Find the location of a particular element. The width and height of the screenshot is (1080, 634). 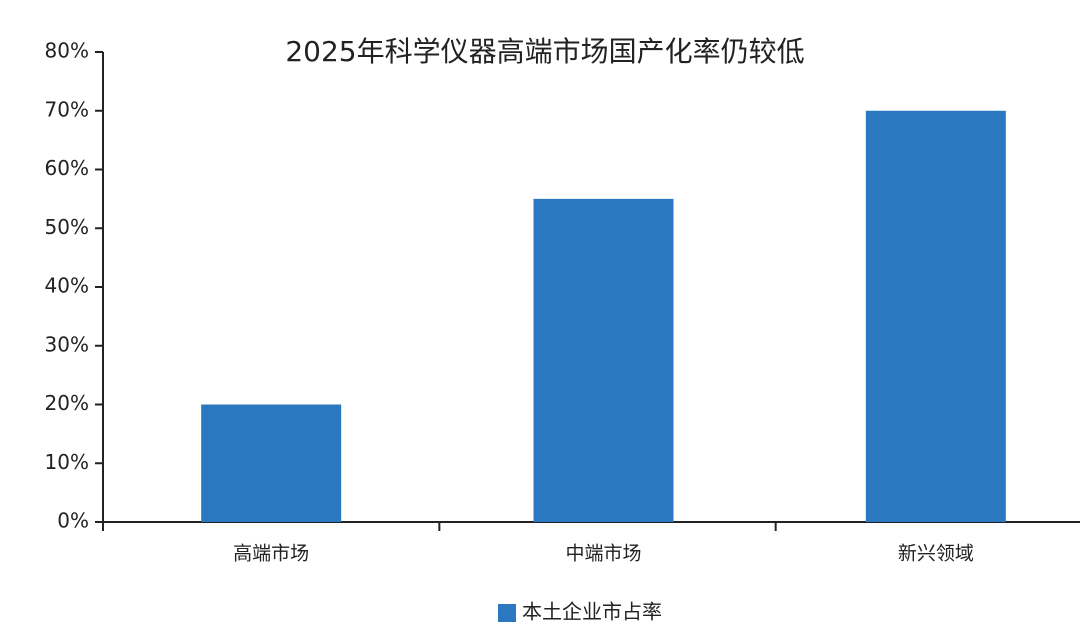

y-tick-label: 20% is located at coordinates (67, 403).